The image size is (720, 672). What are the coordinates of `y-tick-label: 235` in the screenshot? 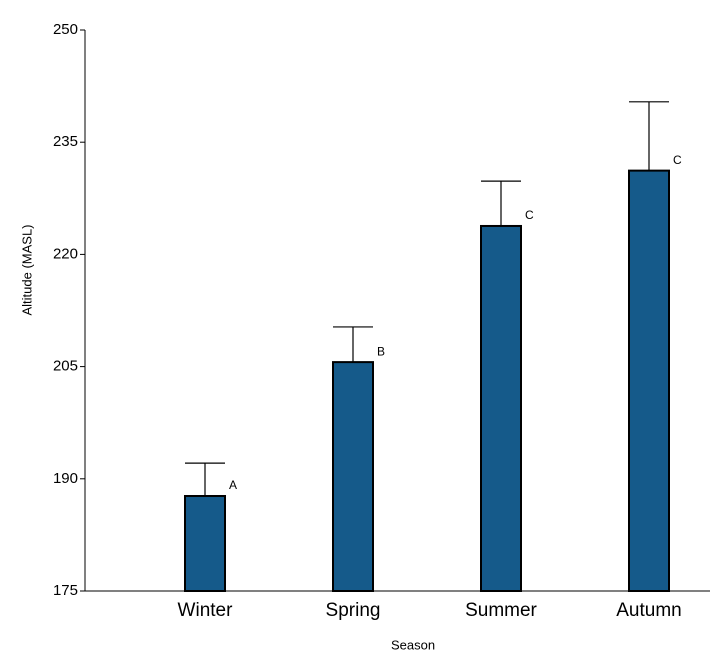 It's located at (65, 141).